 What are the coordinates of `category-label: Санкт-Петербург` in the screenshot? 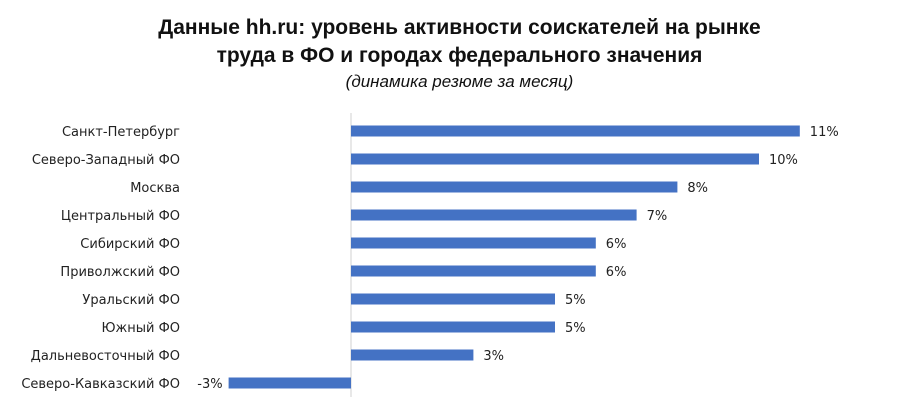 It's located at (121, 132).